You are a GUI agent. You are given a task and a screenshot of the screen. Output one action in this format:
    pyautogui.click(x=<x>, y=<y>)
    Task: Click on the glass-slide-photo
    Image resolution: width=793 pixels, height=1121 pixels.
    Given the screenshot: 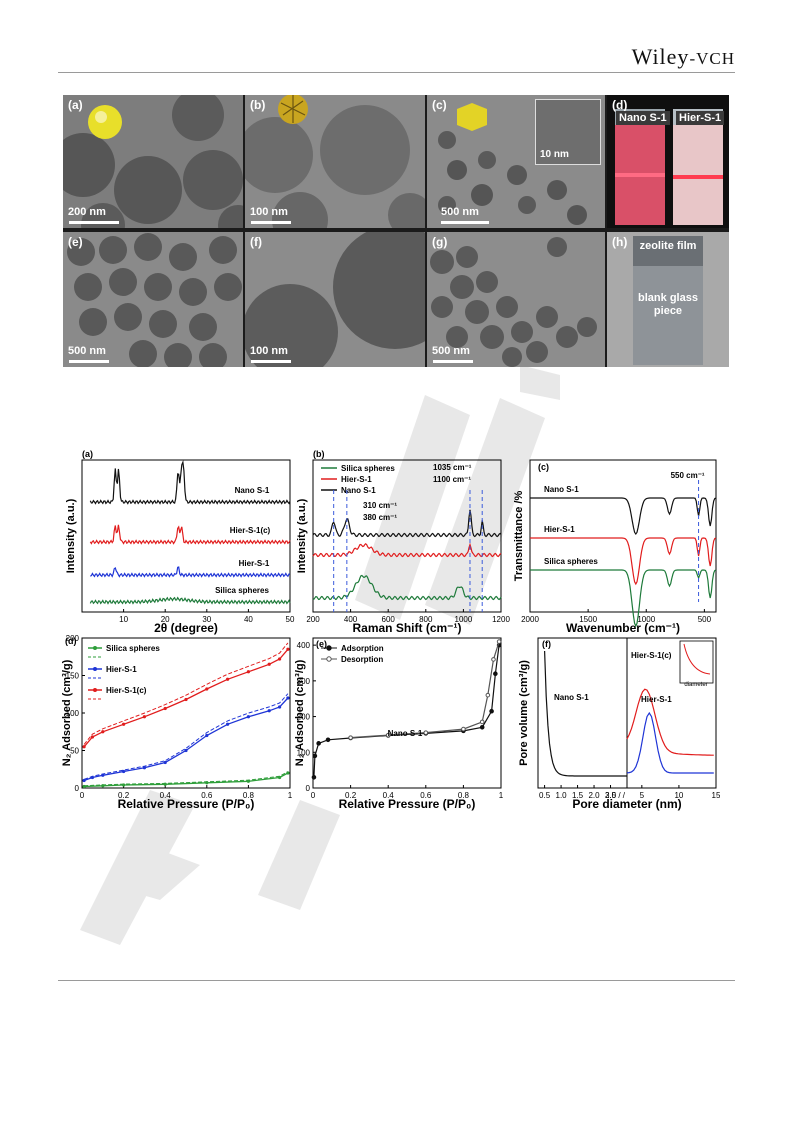 What is the action you would take?
    pyautogui.click(x=668, y=300)
    